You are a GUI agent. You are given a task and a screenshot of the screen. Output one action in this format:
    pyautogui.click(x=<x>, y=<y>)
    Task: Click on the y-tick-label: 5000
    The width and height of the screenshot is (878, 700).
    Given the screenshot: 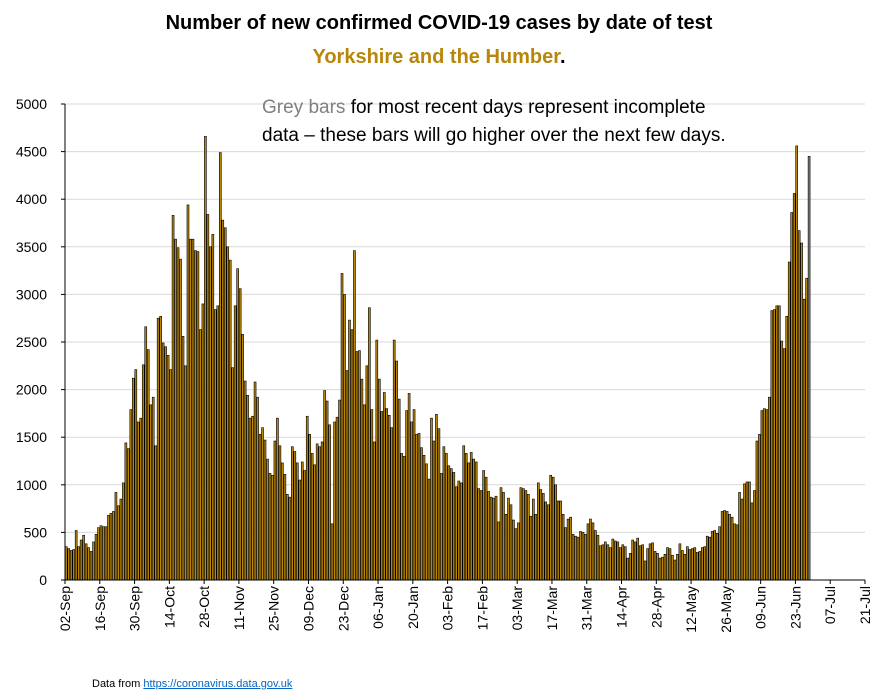 What is the action you would take?
    pyautogui.click(x=31, y=104)
    